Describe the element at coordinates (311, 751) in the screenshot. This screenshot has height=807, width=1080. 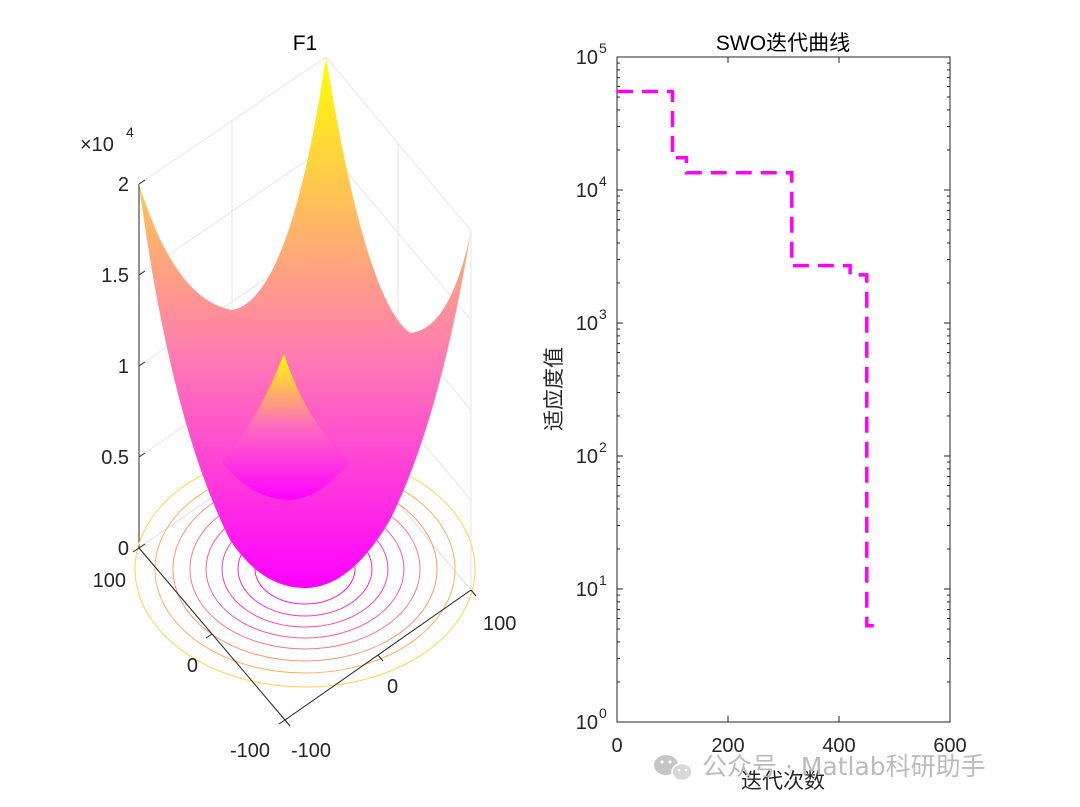
I see `x-tick-label: -100` at that location.